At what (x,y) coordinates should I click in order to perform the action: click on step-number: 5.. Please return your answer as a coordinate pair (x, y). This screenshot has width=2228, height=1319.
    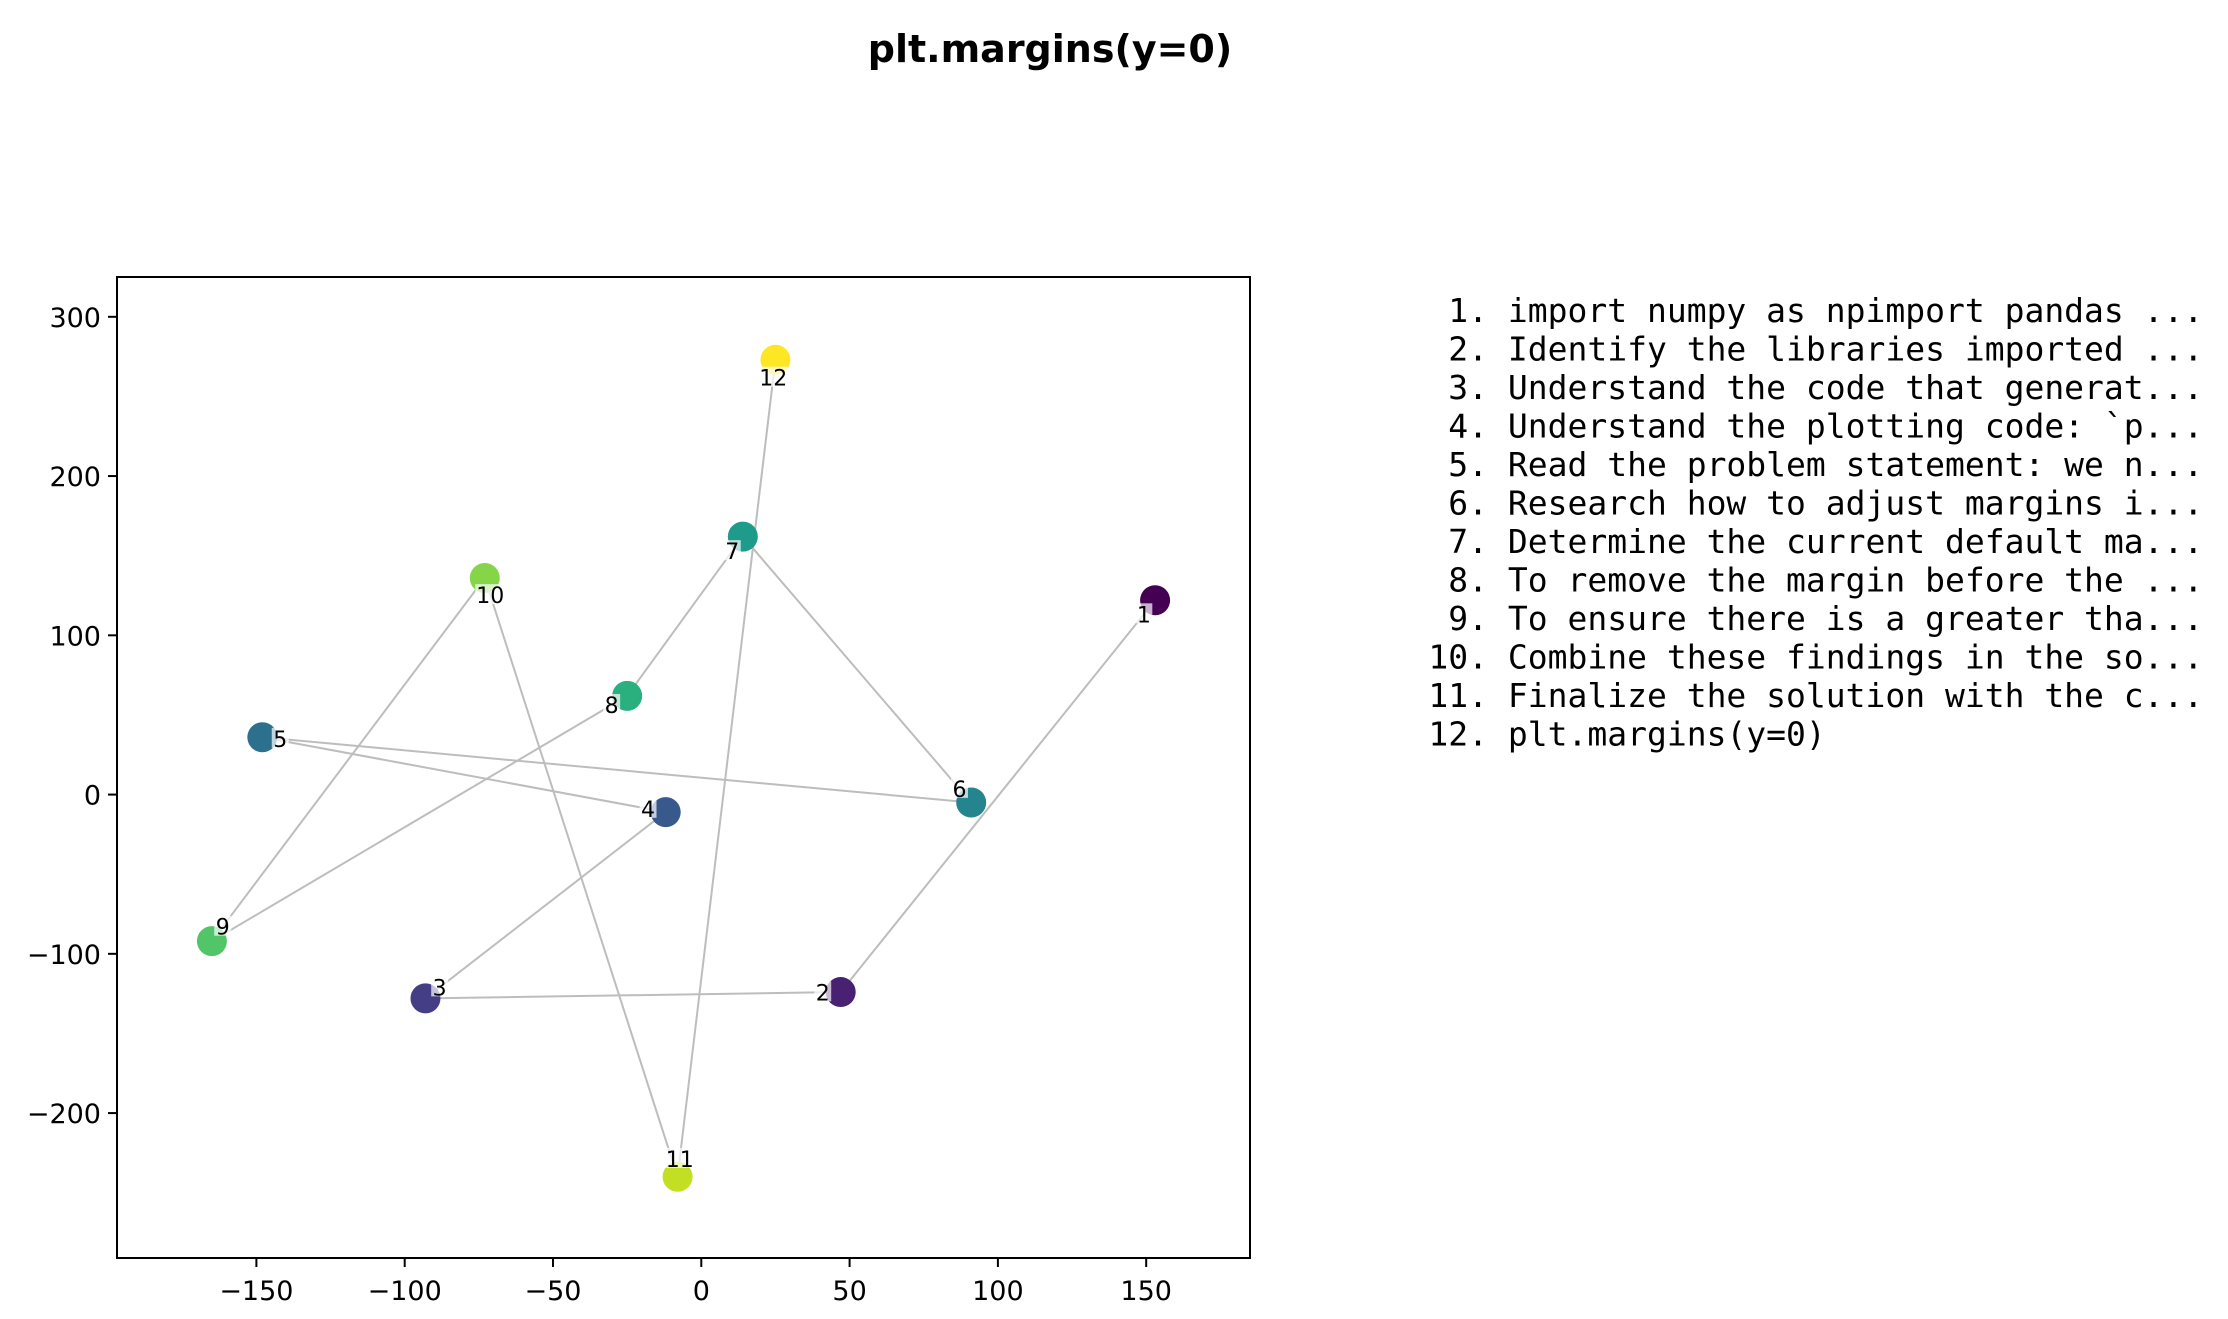
    Looking at the image, I should click on (1468, 464).